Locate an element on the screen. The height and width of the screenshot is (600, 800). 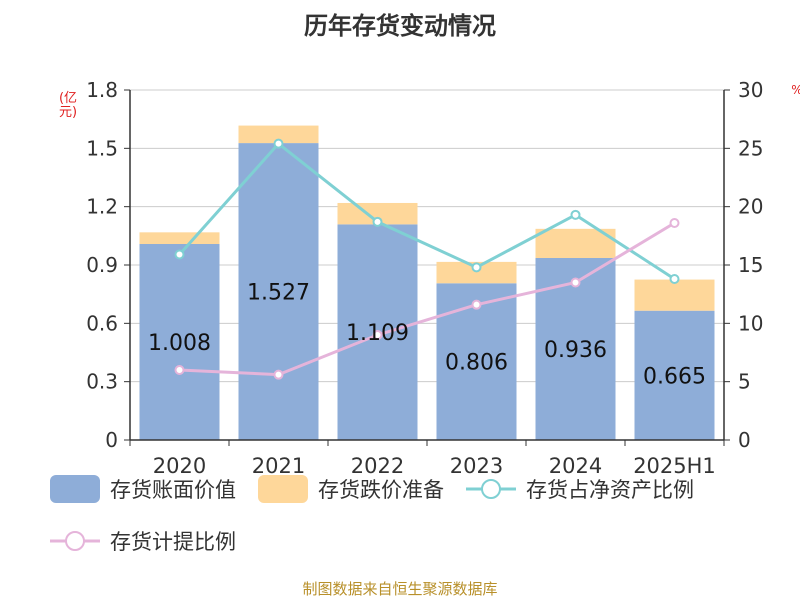
x-tick-label: 2025H1 is located at coordinates (674, 466).